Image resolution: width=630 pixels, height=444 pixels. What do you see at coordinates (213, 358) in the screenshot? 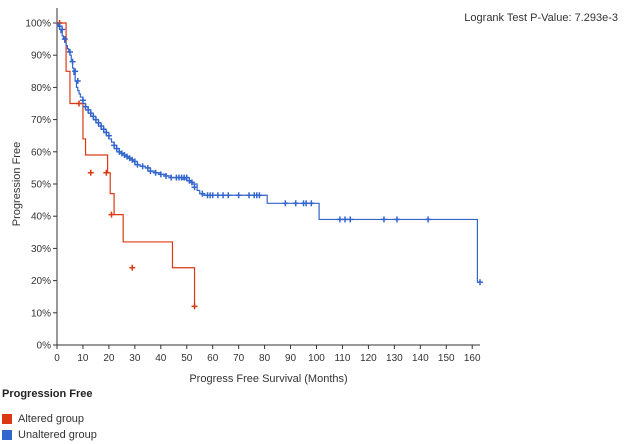
I see `x-tick-label: 60` at bounding box center [213, 358].